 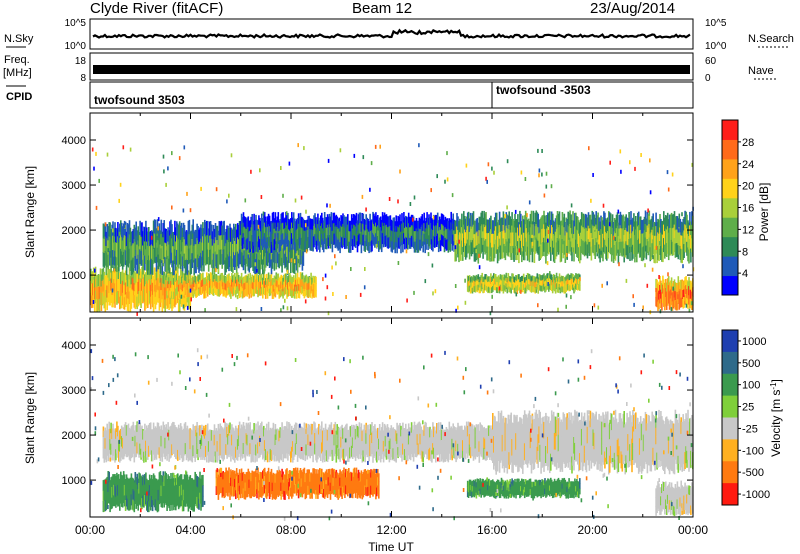 I want to click on power-colorbar-tick-label: 20, so click(x=748, y=187).